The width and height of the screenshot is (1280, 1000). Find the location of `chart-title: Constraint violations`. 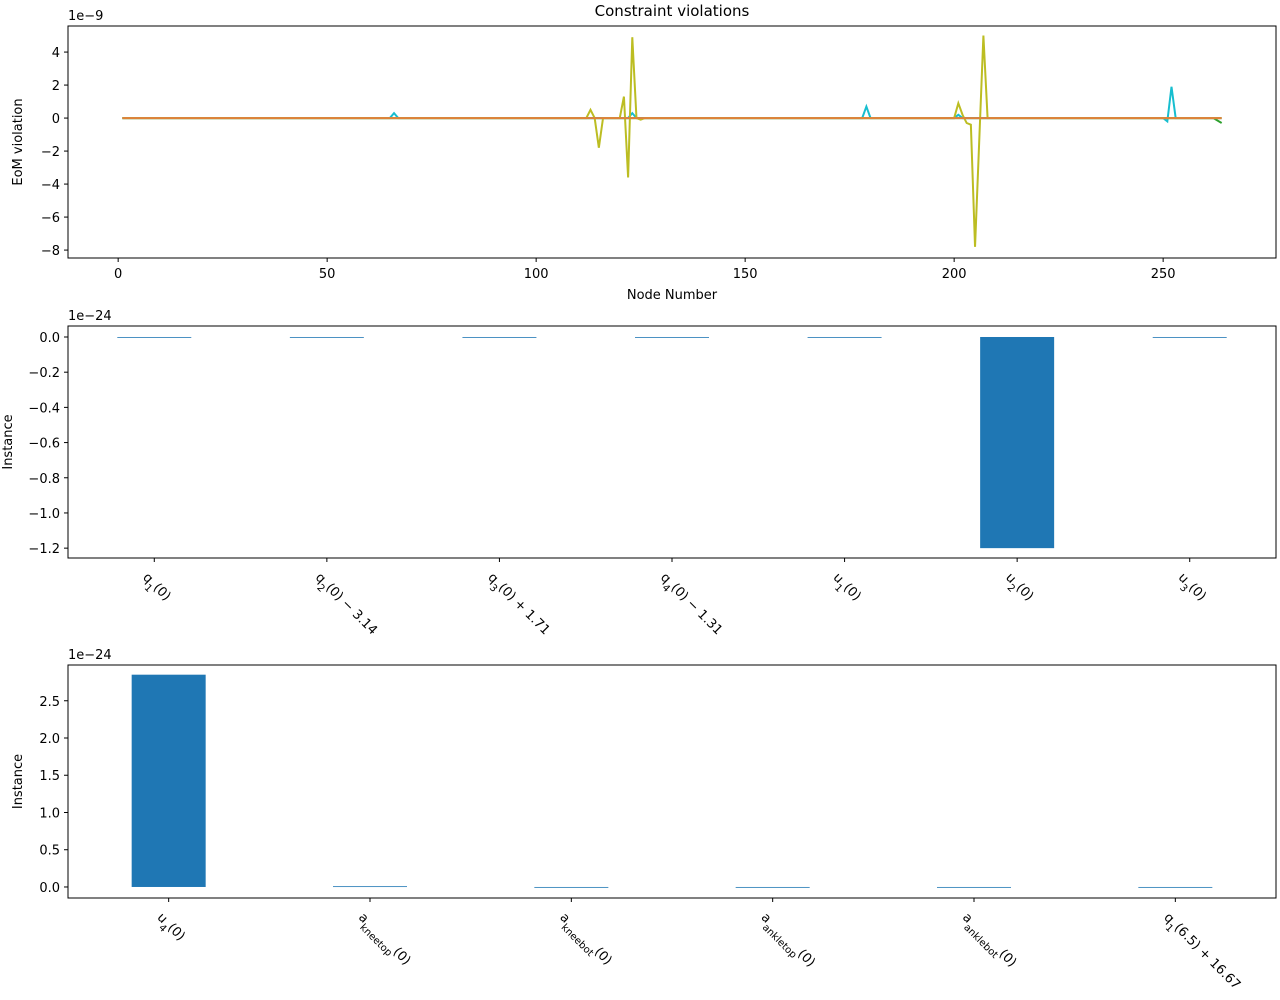

chart-title: Constraint violations is located at coordinates (672, 11).